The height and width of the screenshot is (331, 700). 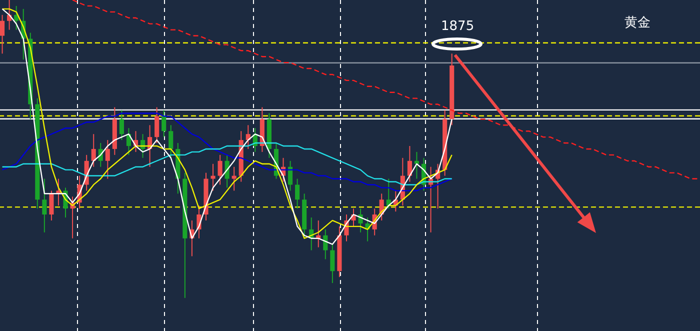 I want to click on text: 黄金, so click(x=637, y=22).